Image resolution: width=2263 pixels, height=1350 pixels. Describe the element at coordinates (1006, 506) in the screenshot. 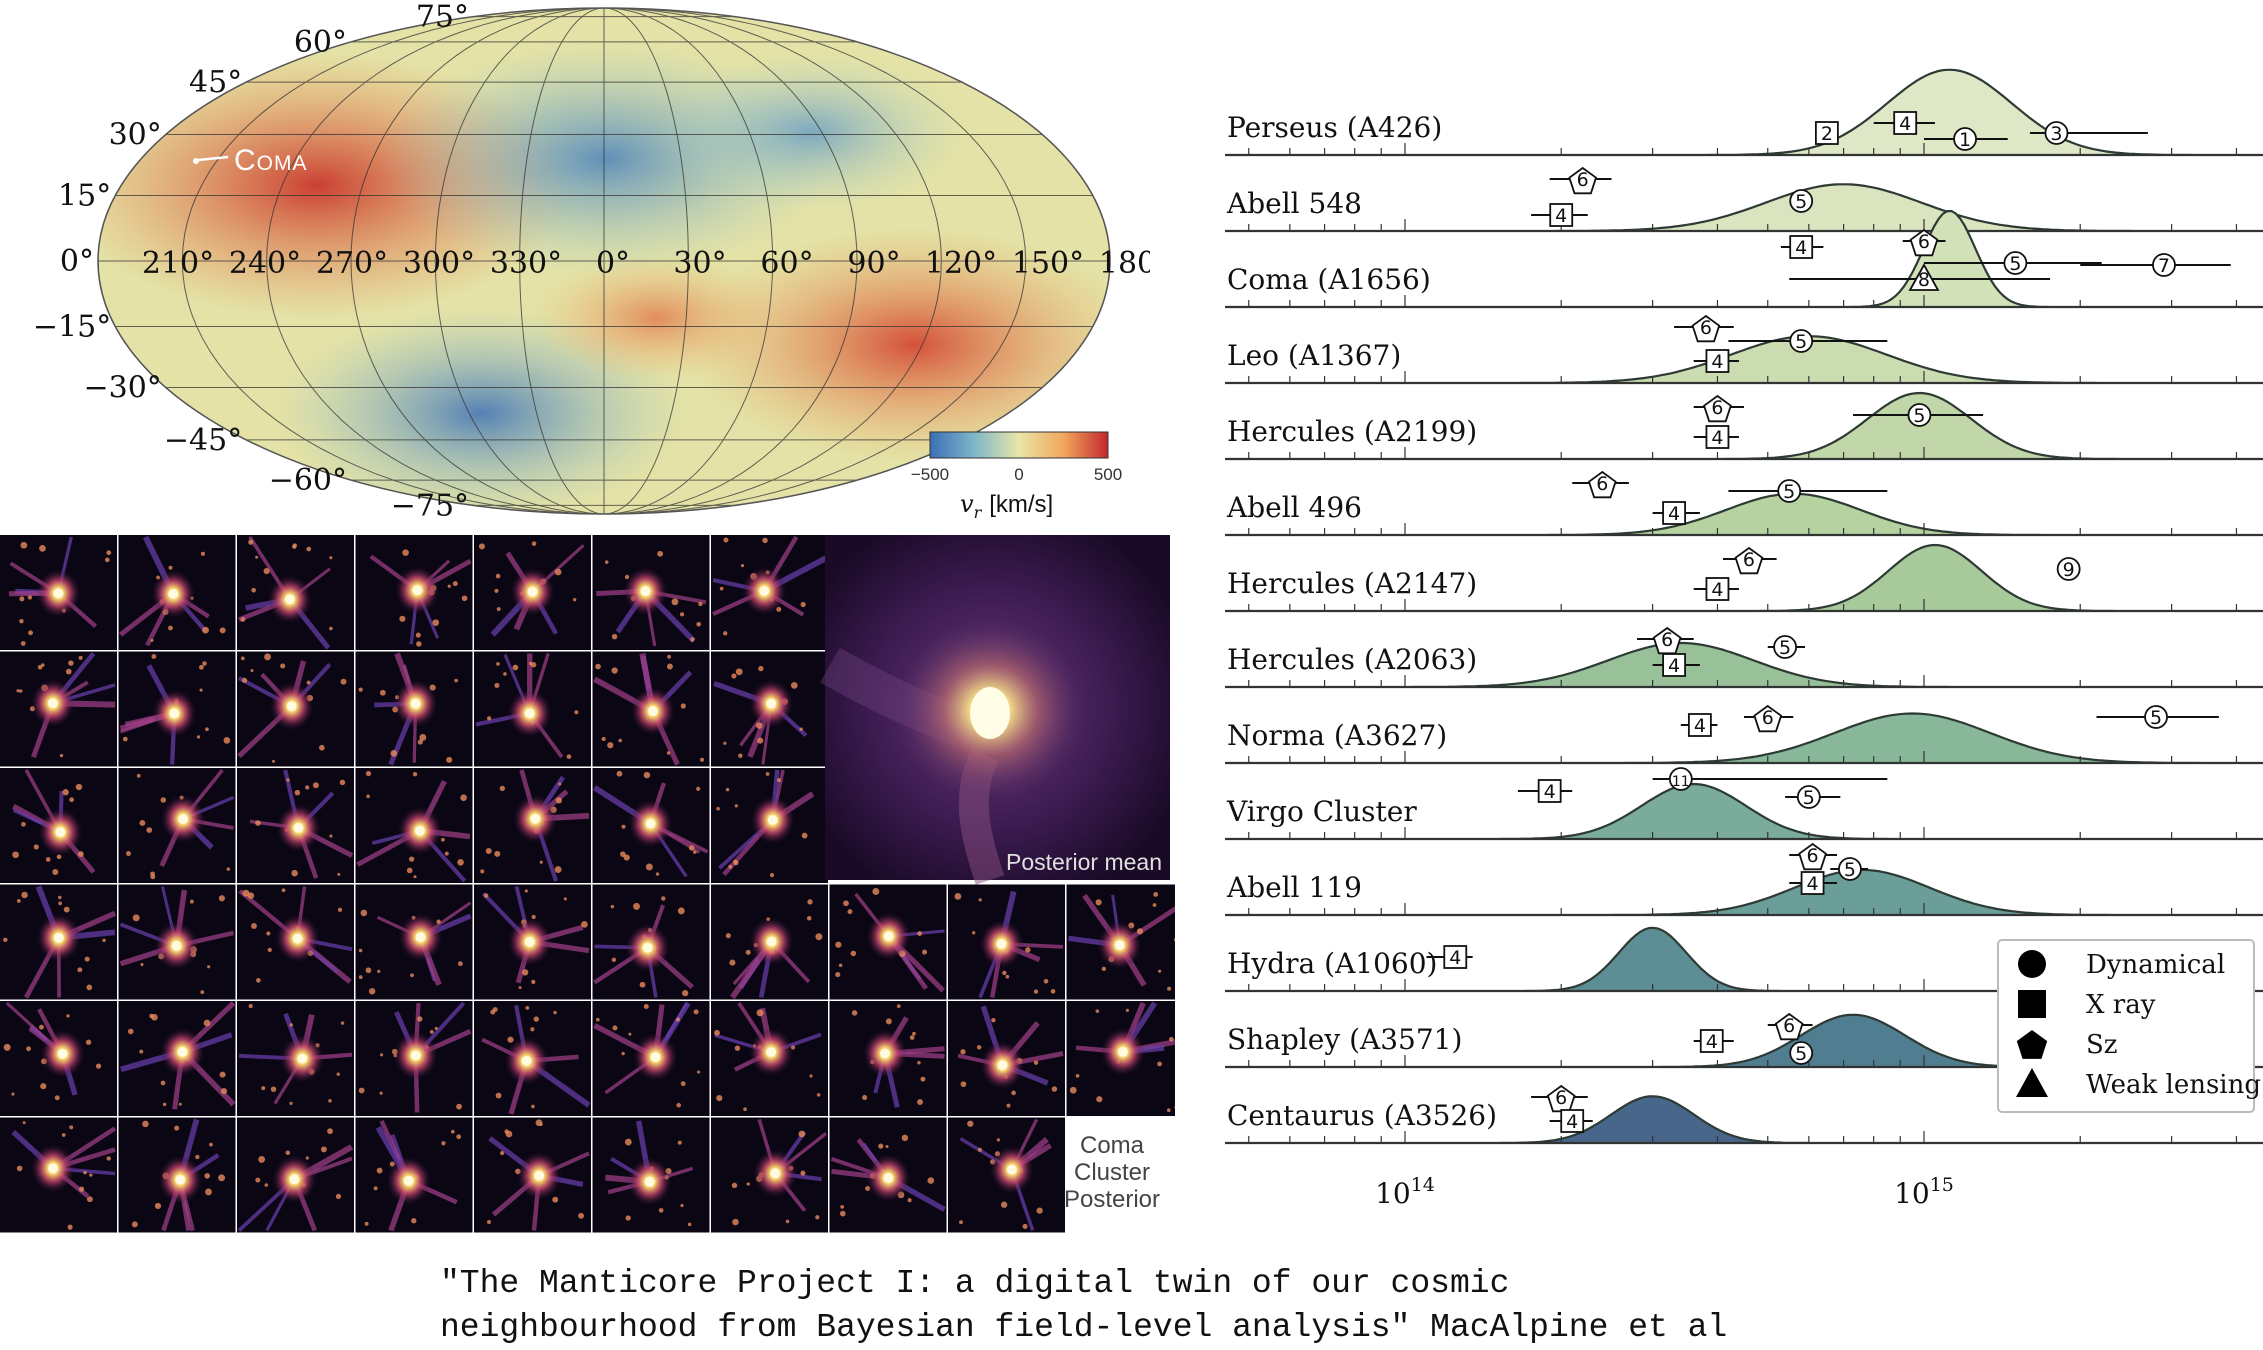

I see `colorbar-label: vr [km/s]` at that location.